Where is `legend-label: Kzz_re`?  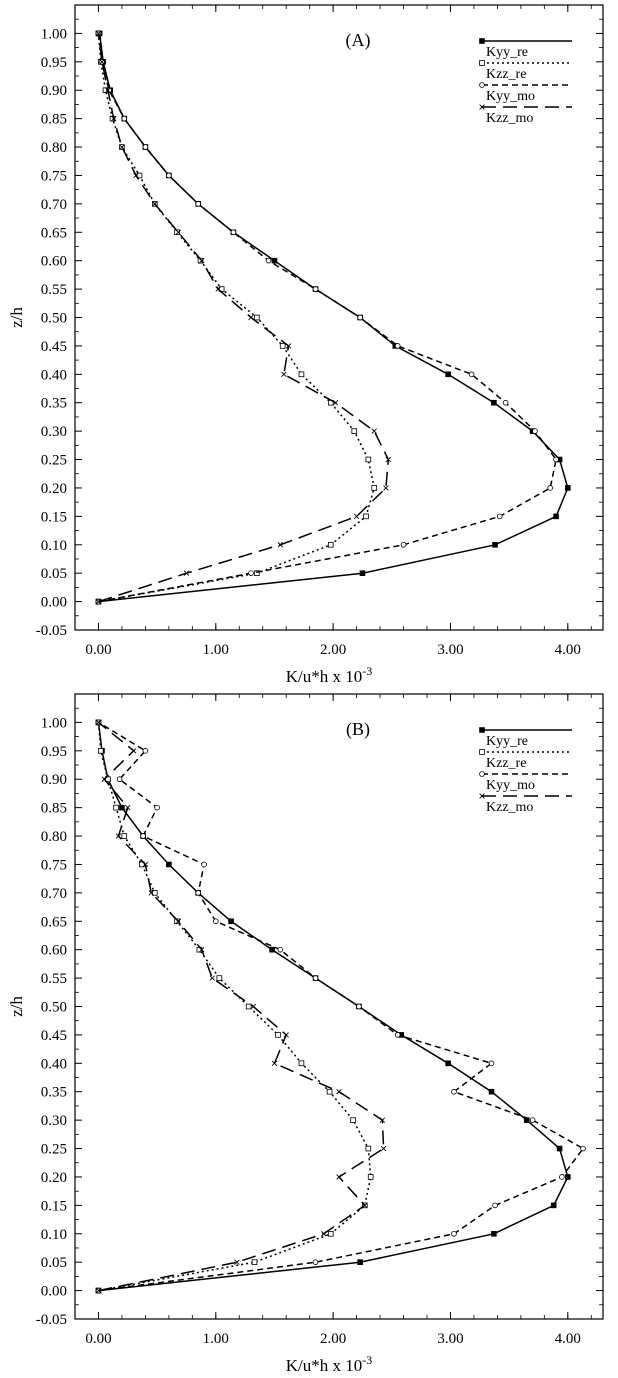
legend-label: Kzz_re is located at coordinates (506, 763).